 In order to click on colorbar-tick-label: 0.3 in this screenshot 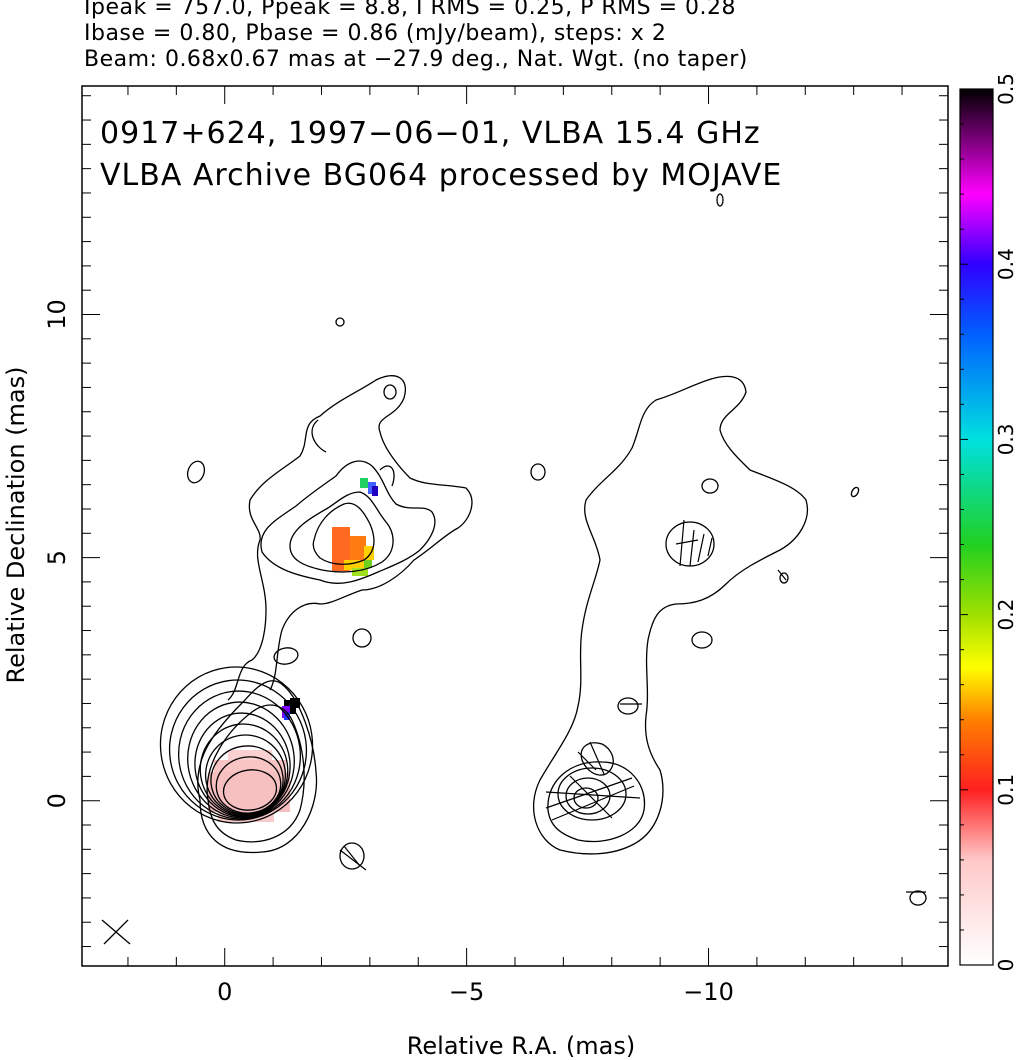, I will do `click(1006, 439)`.